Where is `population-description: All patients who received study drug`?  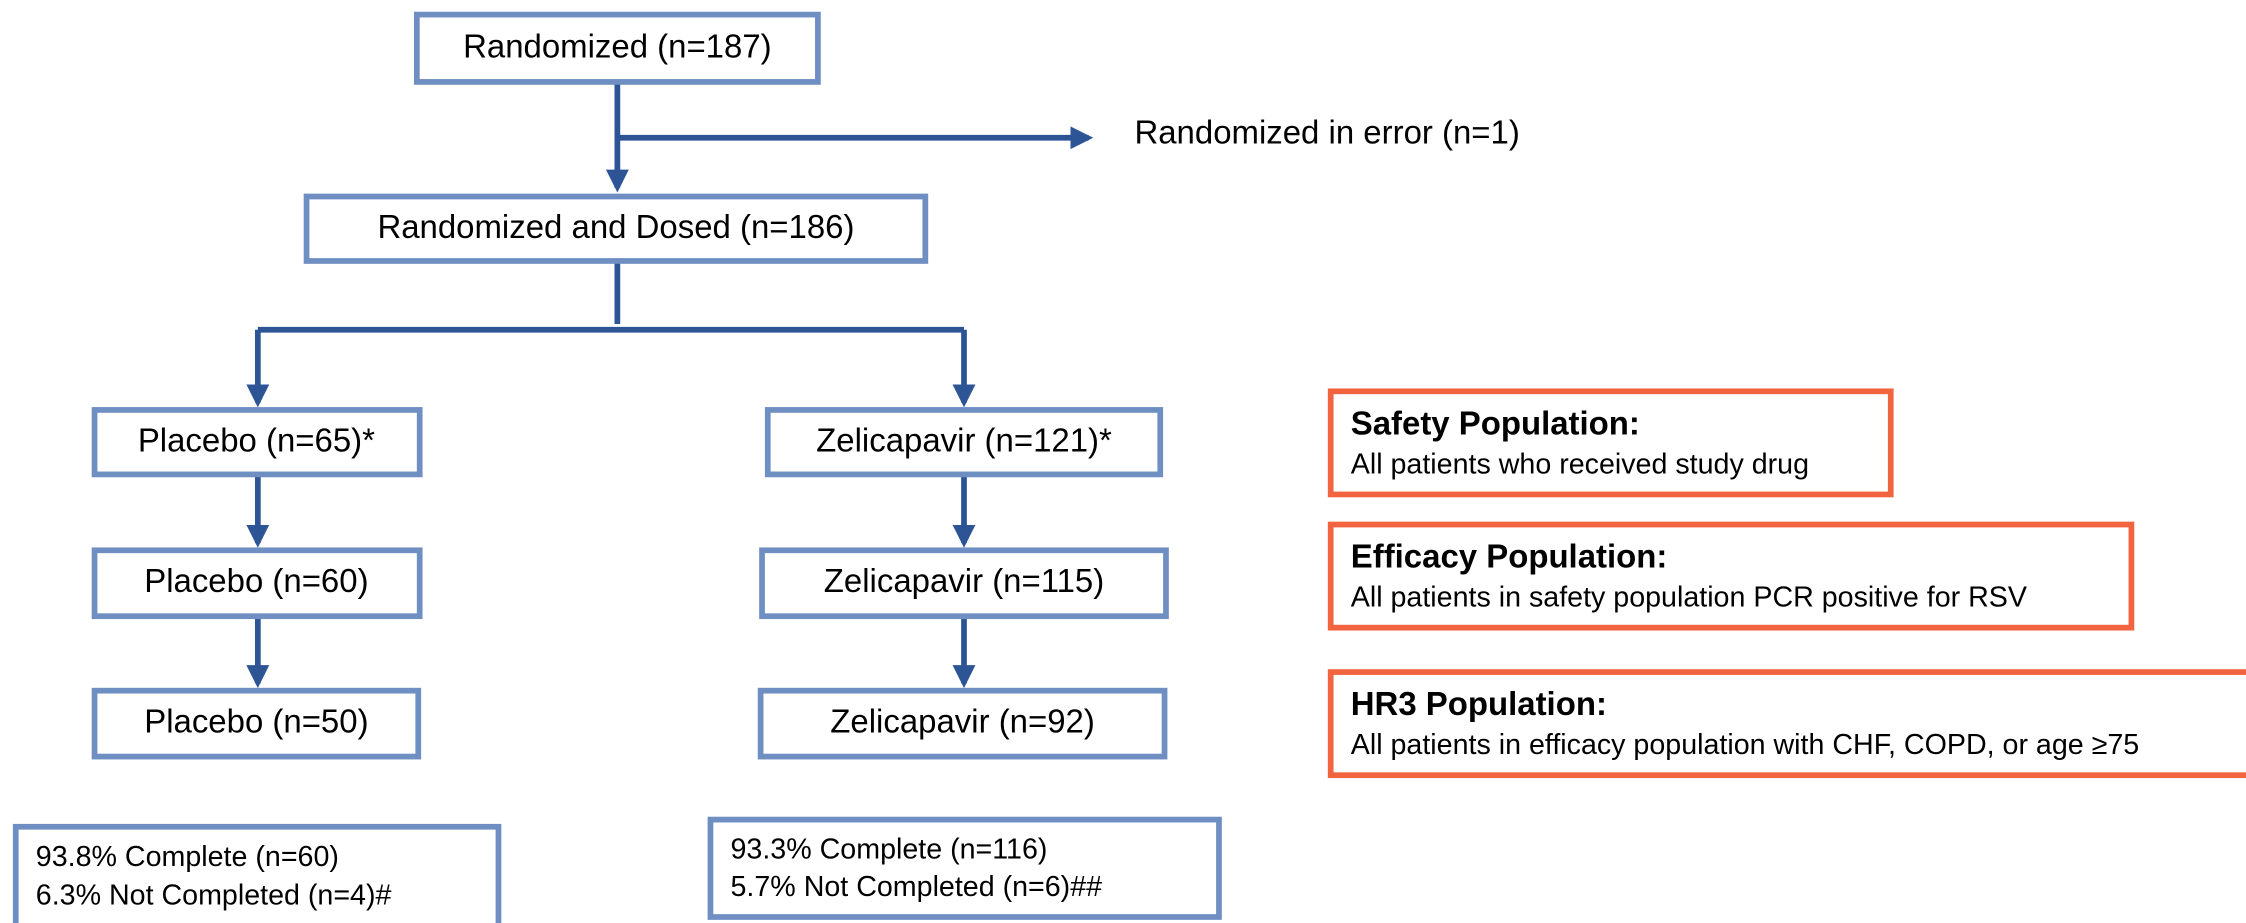
population-description: All patients who received study drug is located at coordinates (1580, 464).